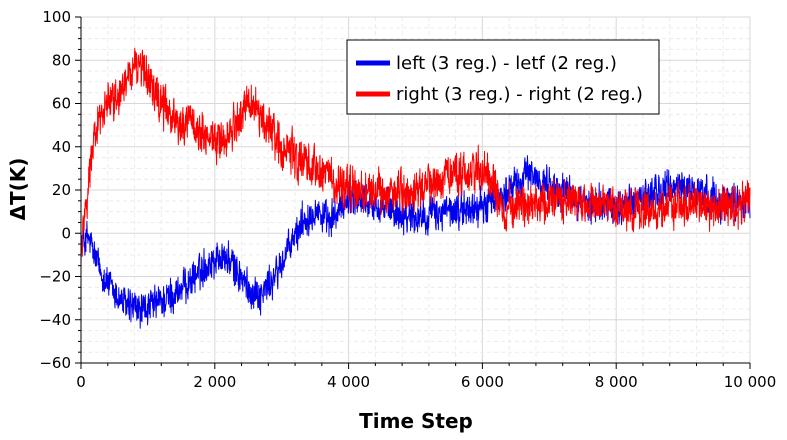  Describe the element at coordinates (81, 382) in the screenshot. I see `x-tick-label: 0` at that location.